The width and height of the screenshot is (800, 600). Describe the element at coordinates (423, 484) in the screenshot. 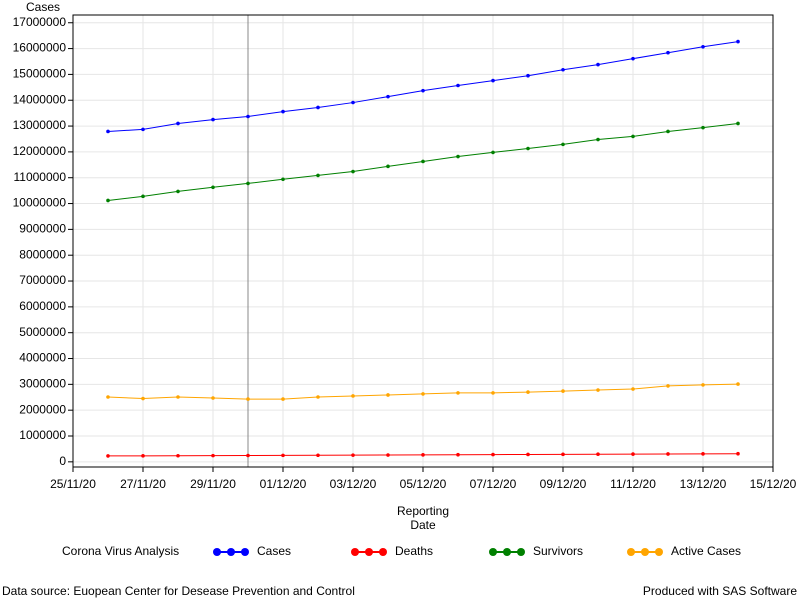

I see `x-tick-label: 05/12/20` at that location.